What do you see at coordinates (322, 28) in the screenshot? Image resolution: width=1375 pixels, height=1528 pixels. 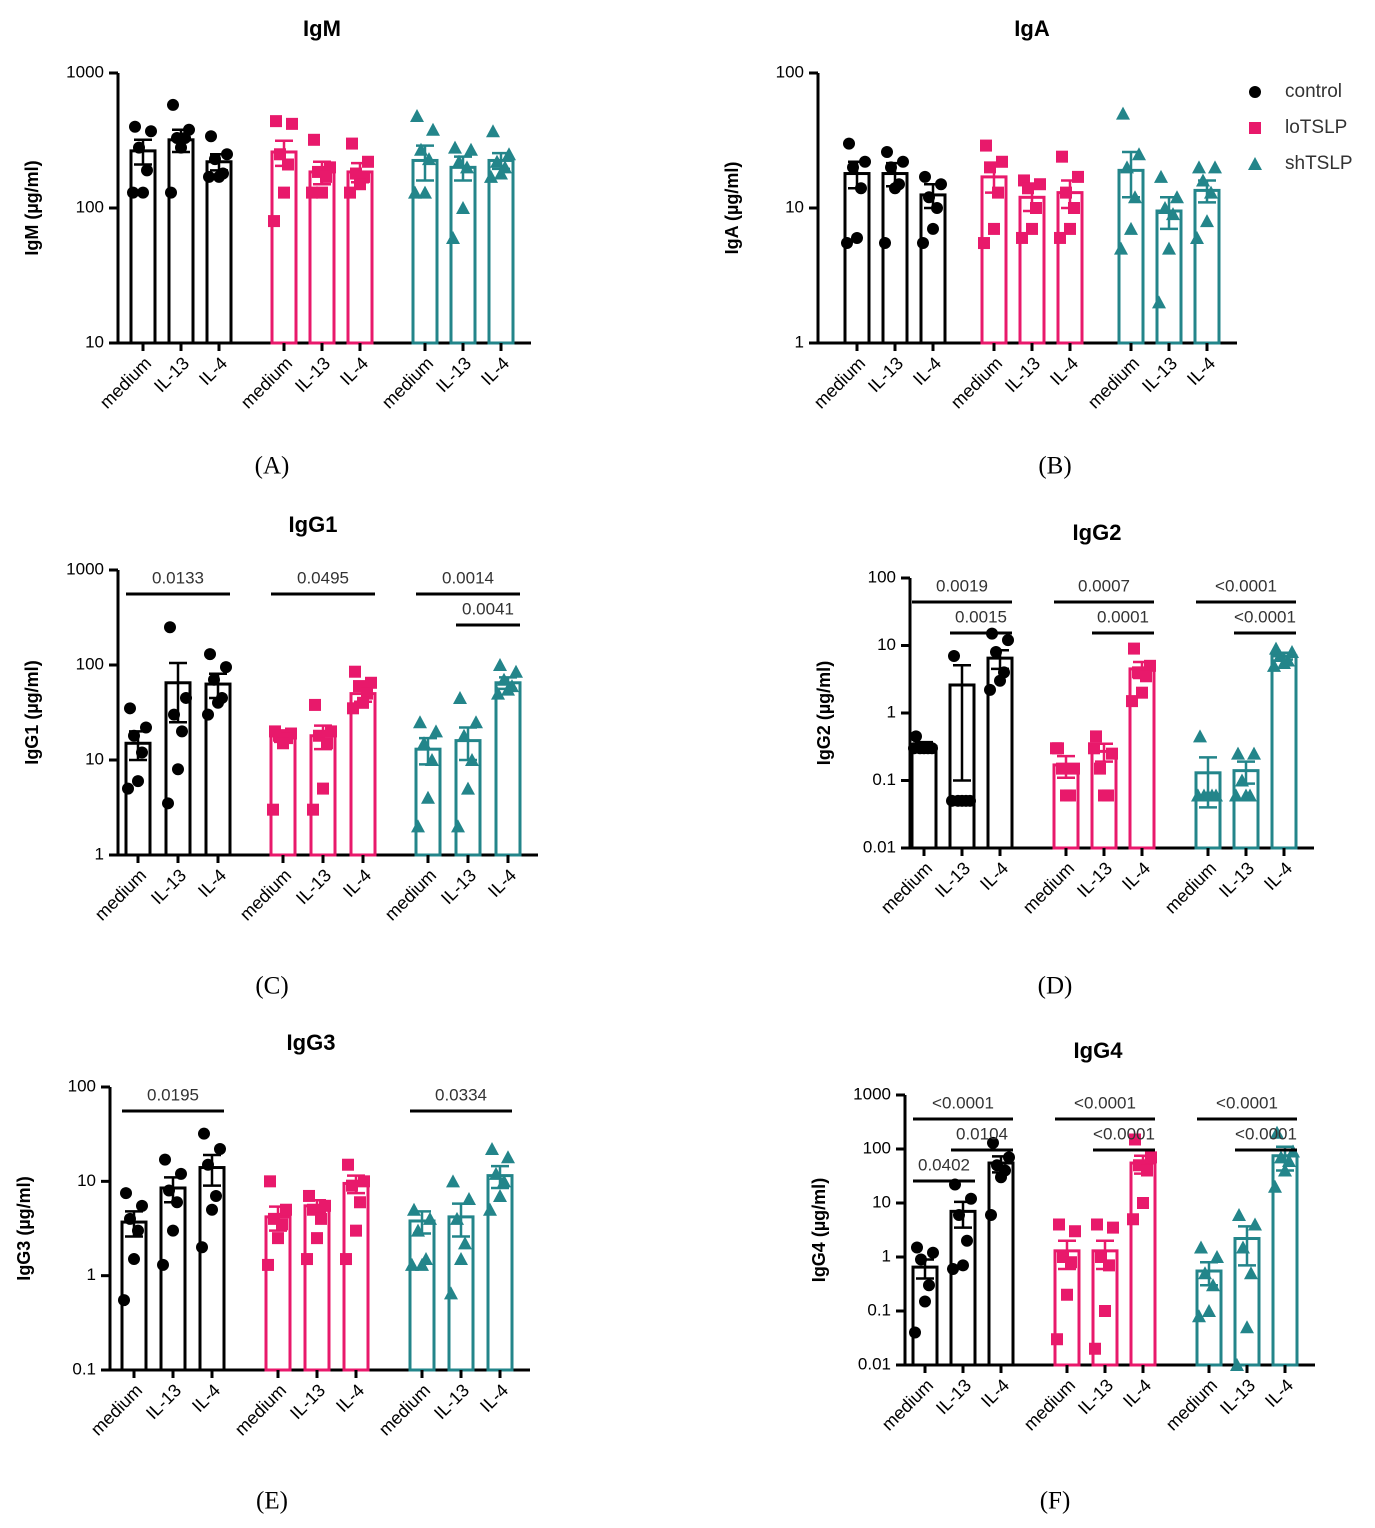 I see `chart-title: IgM` at bounding box center [322, 28].